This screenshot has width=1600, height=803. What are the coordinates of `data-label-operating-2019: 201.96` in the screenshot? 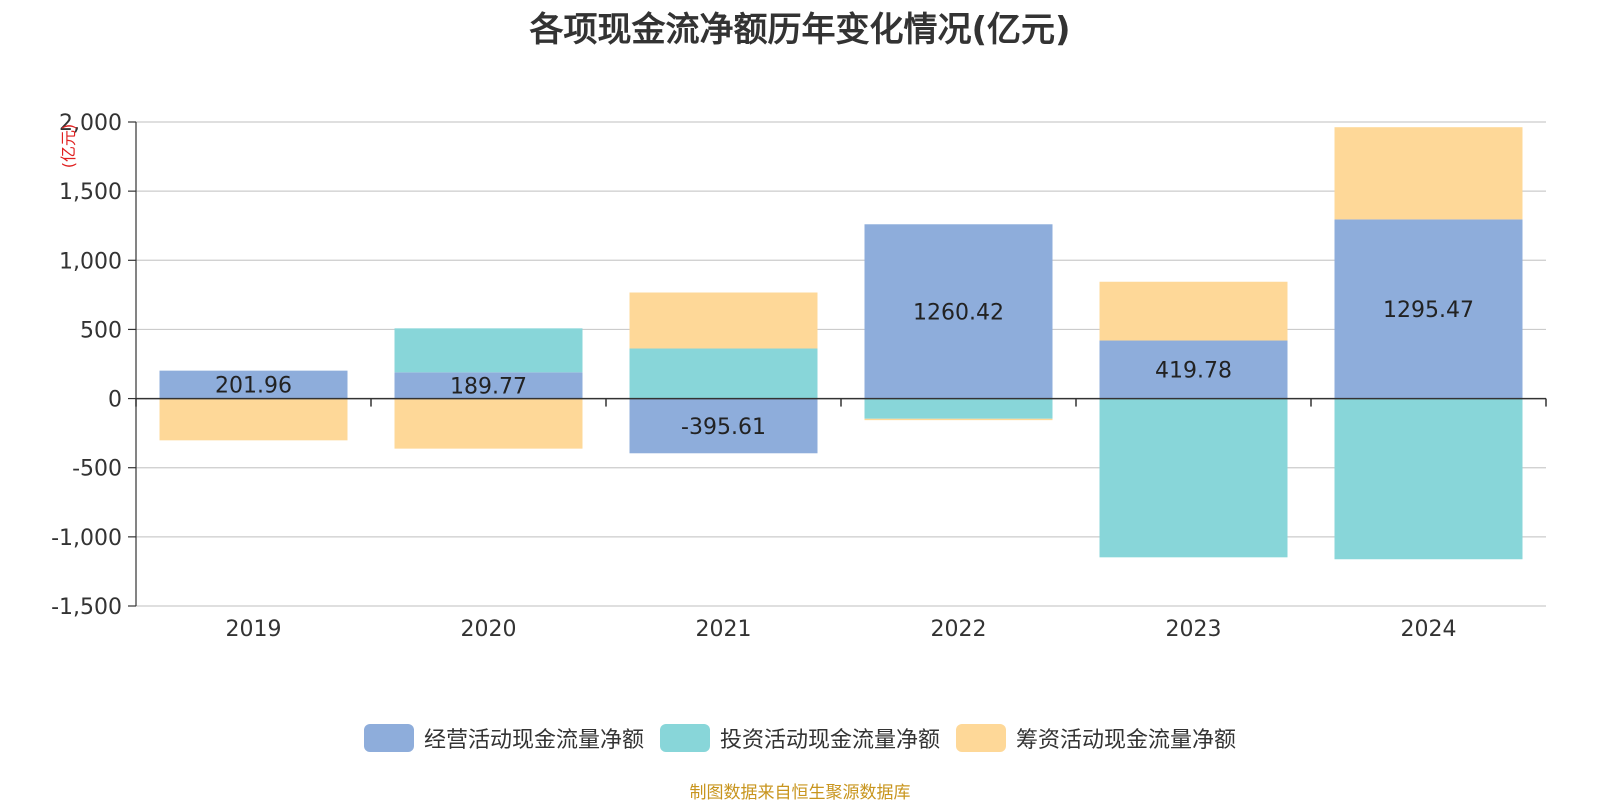 It's located at (253, 386).